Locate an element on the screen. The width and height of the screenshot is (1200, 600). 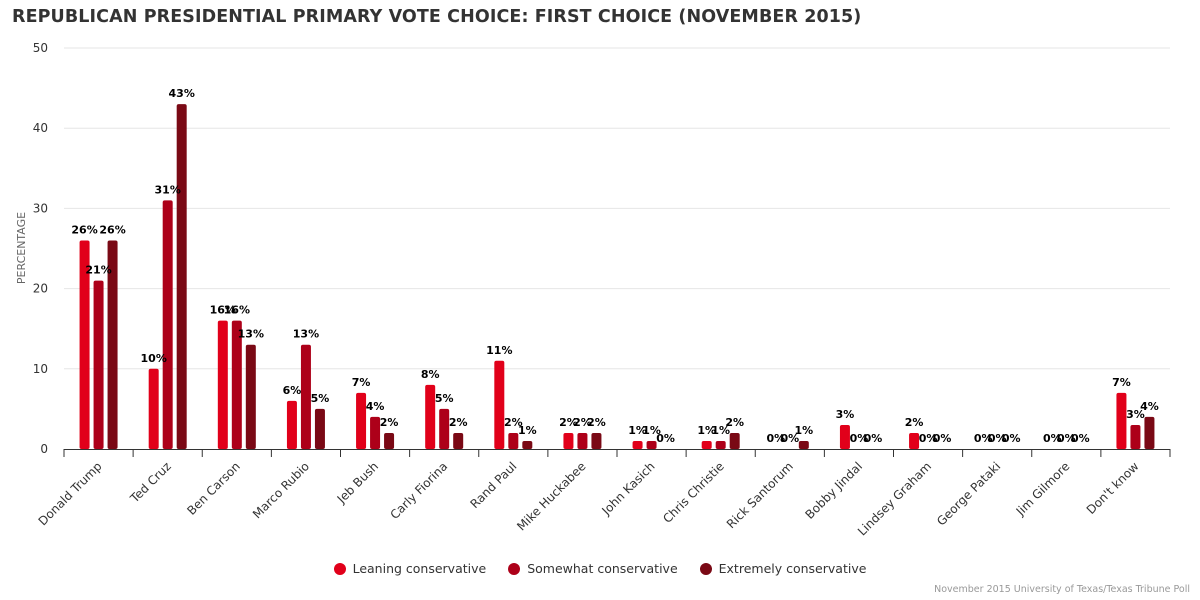
data-label: 6% is located at coordinates (292, 390).